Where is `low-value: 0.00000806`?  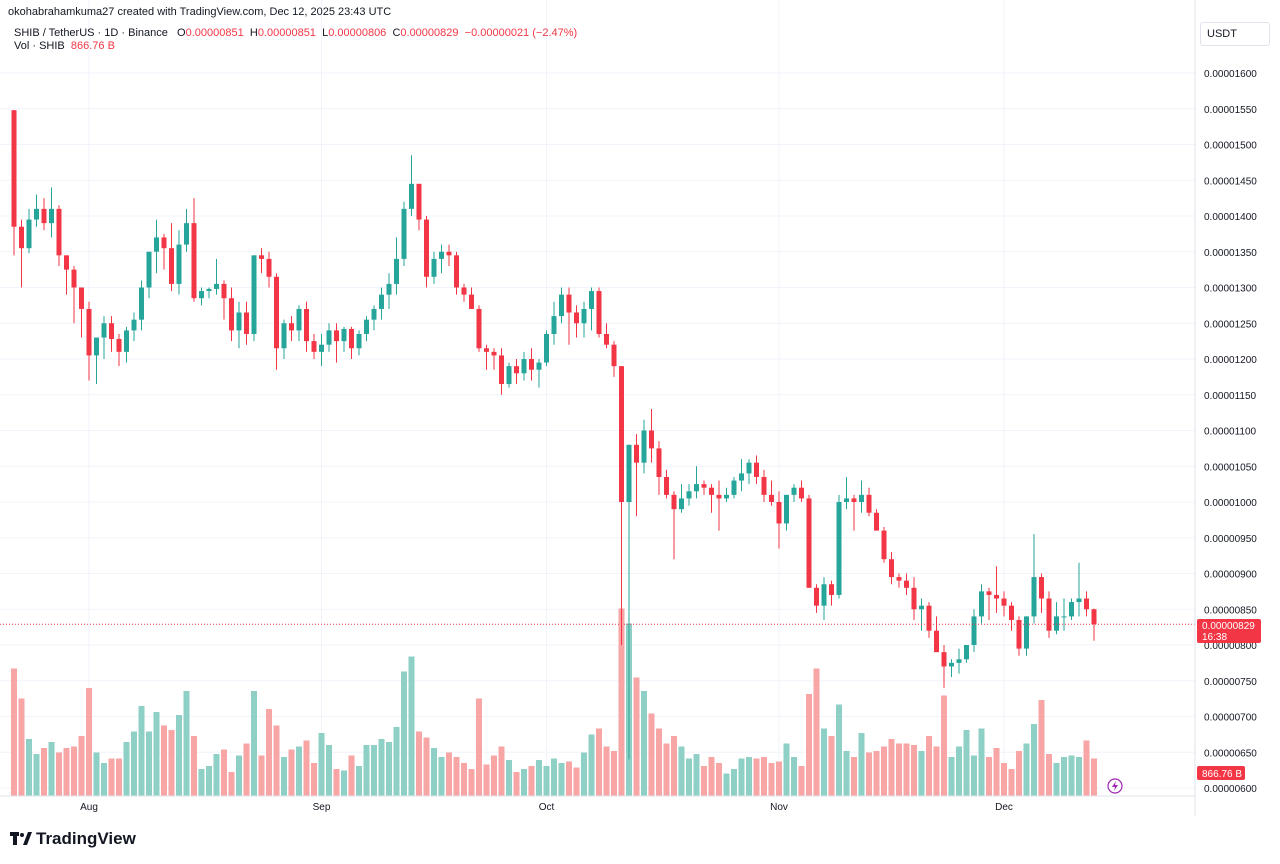
low-value: 0.00000806 is located at coordinates (357, 33).